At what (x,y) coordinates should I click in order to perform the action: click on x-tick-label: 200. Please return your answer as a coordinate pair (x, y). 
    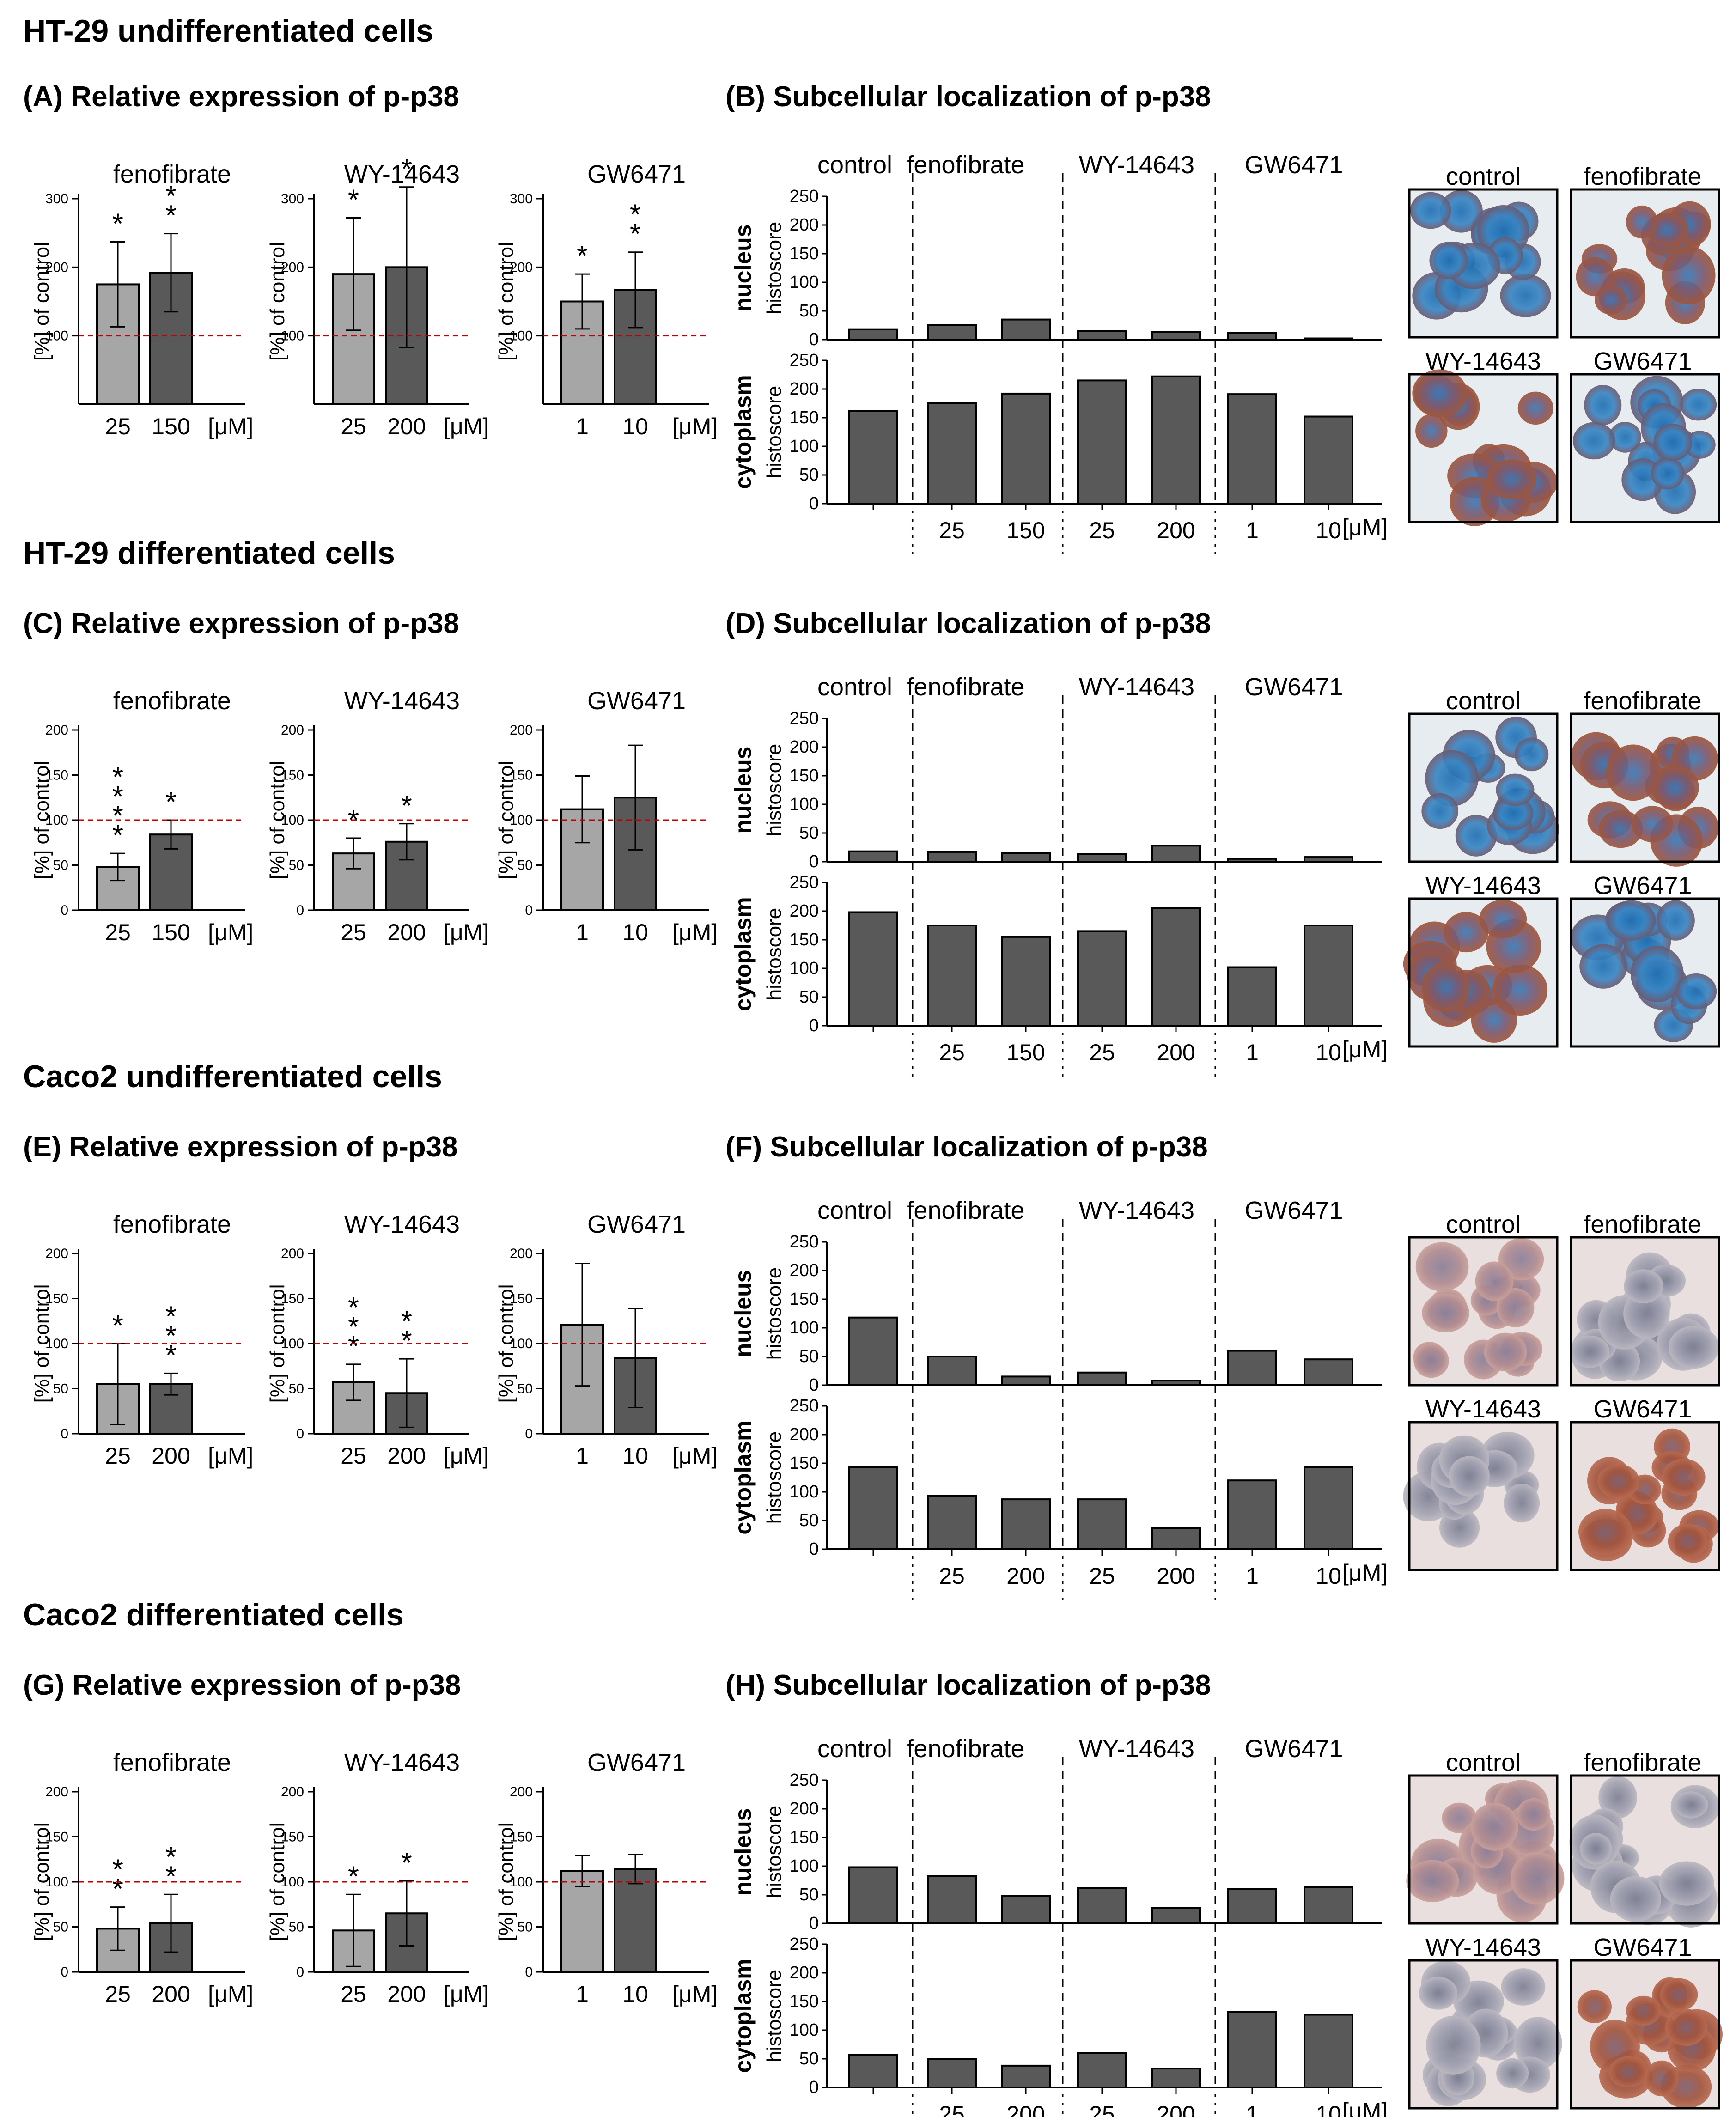
    Looking at the image, I should click on (171, 1994).